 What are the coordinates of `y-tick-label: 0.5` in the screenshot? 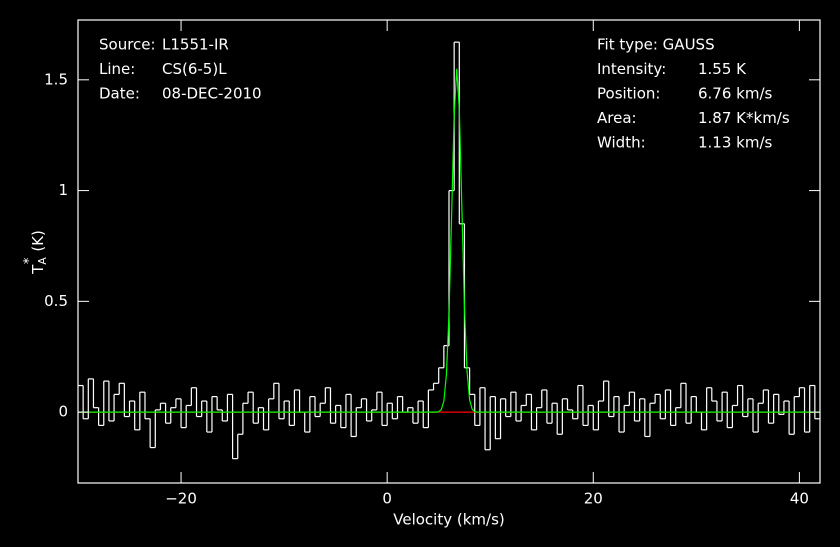 It's located at (56, 301).